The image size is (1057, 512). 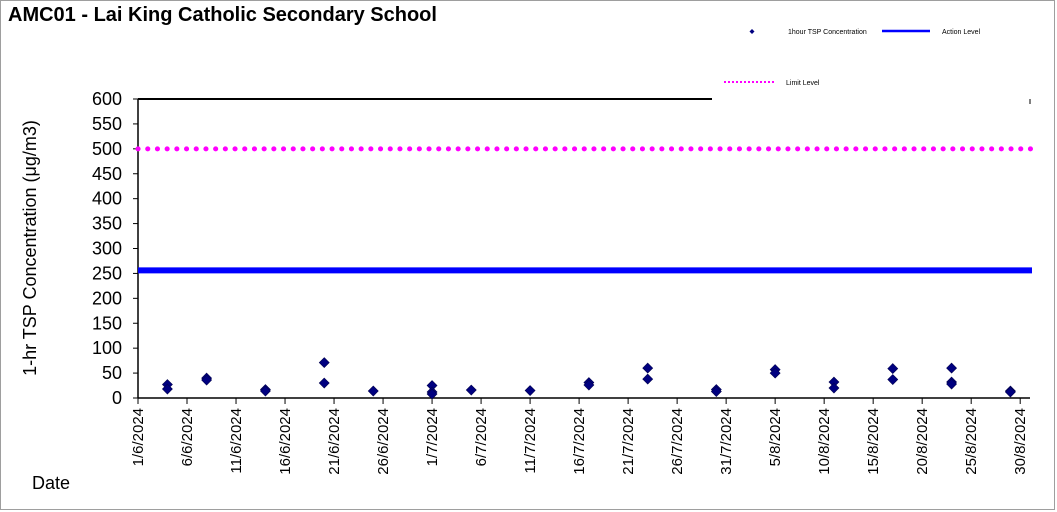 What do you see at coordinates (1020, 441) in the screenshot?
I see `x-tick-label: 30/8/2024` at bounding box center [1020, 441].